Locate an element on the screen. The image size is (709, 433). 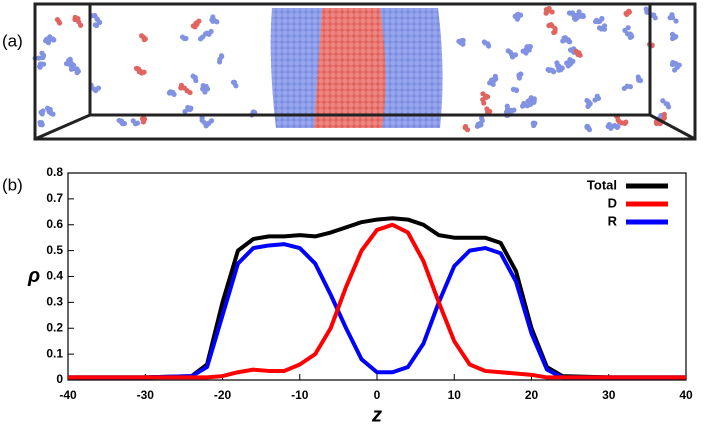
legend-label: Total is located at coordinates (602, 184).